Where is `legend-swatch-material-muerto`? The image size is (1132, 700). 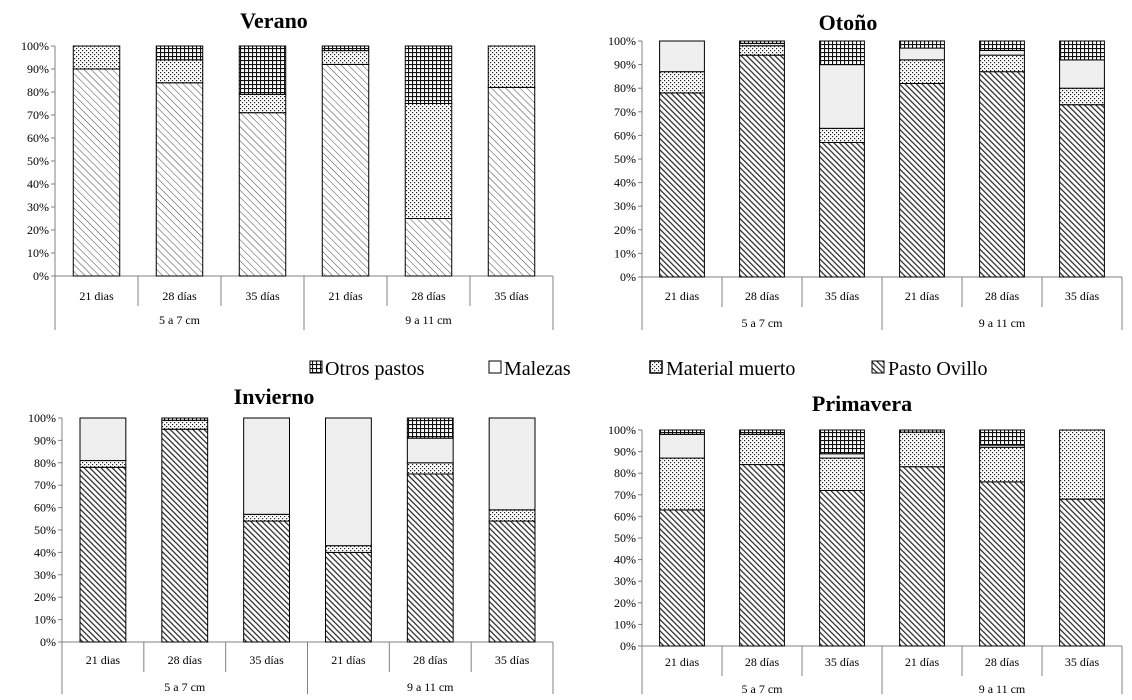 legend-swatch-material-muerto is located at coordinates (656, 367).